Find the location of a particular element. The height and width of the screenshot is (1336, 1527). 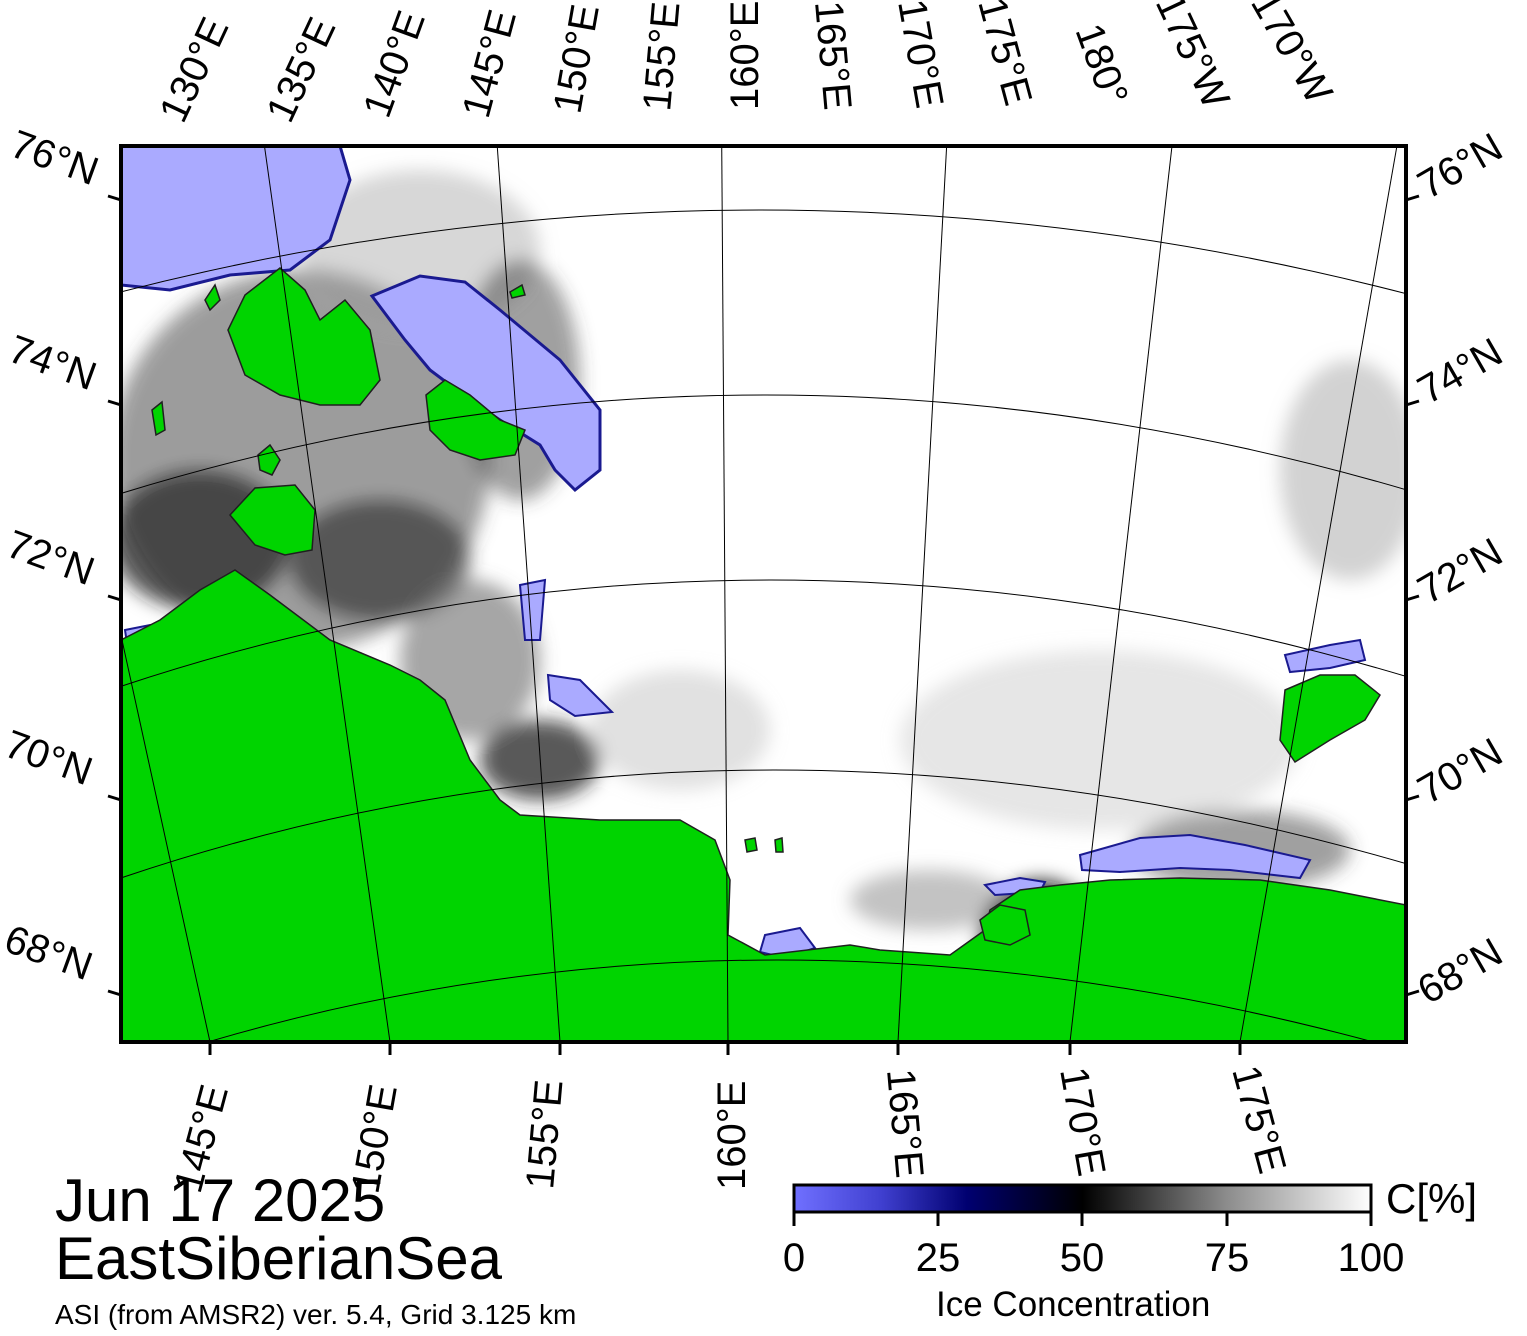

top-lon-label: 155°E is located at coordinates (661, 56).